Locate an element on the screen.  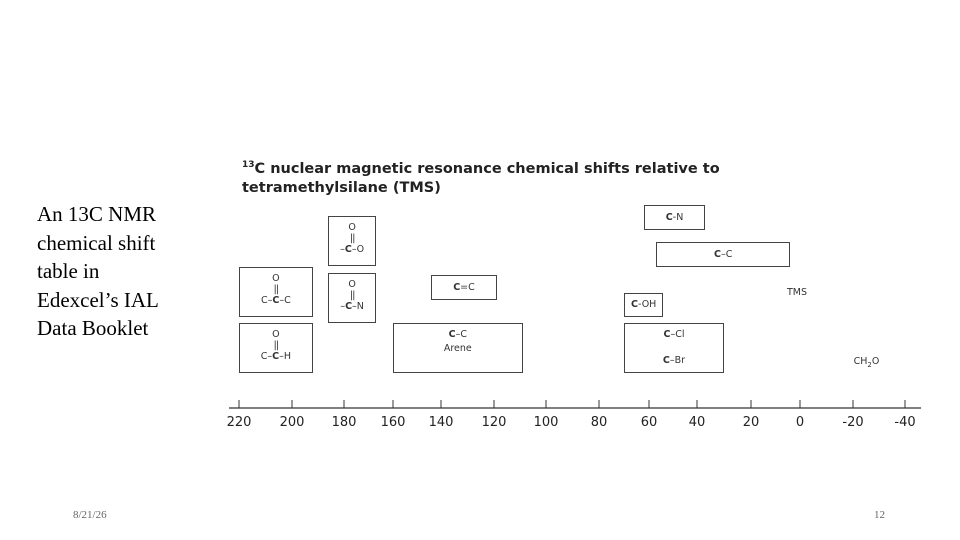
caption-line-3: table in is located at coordinates (68, 271).